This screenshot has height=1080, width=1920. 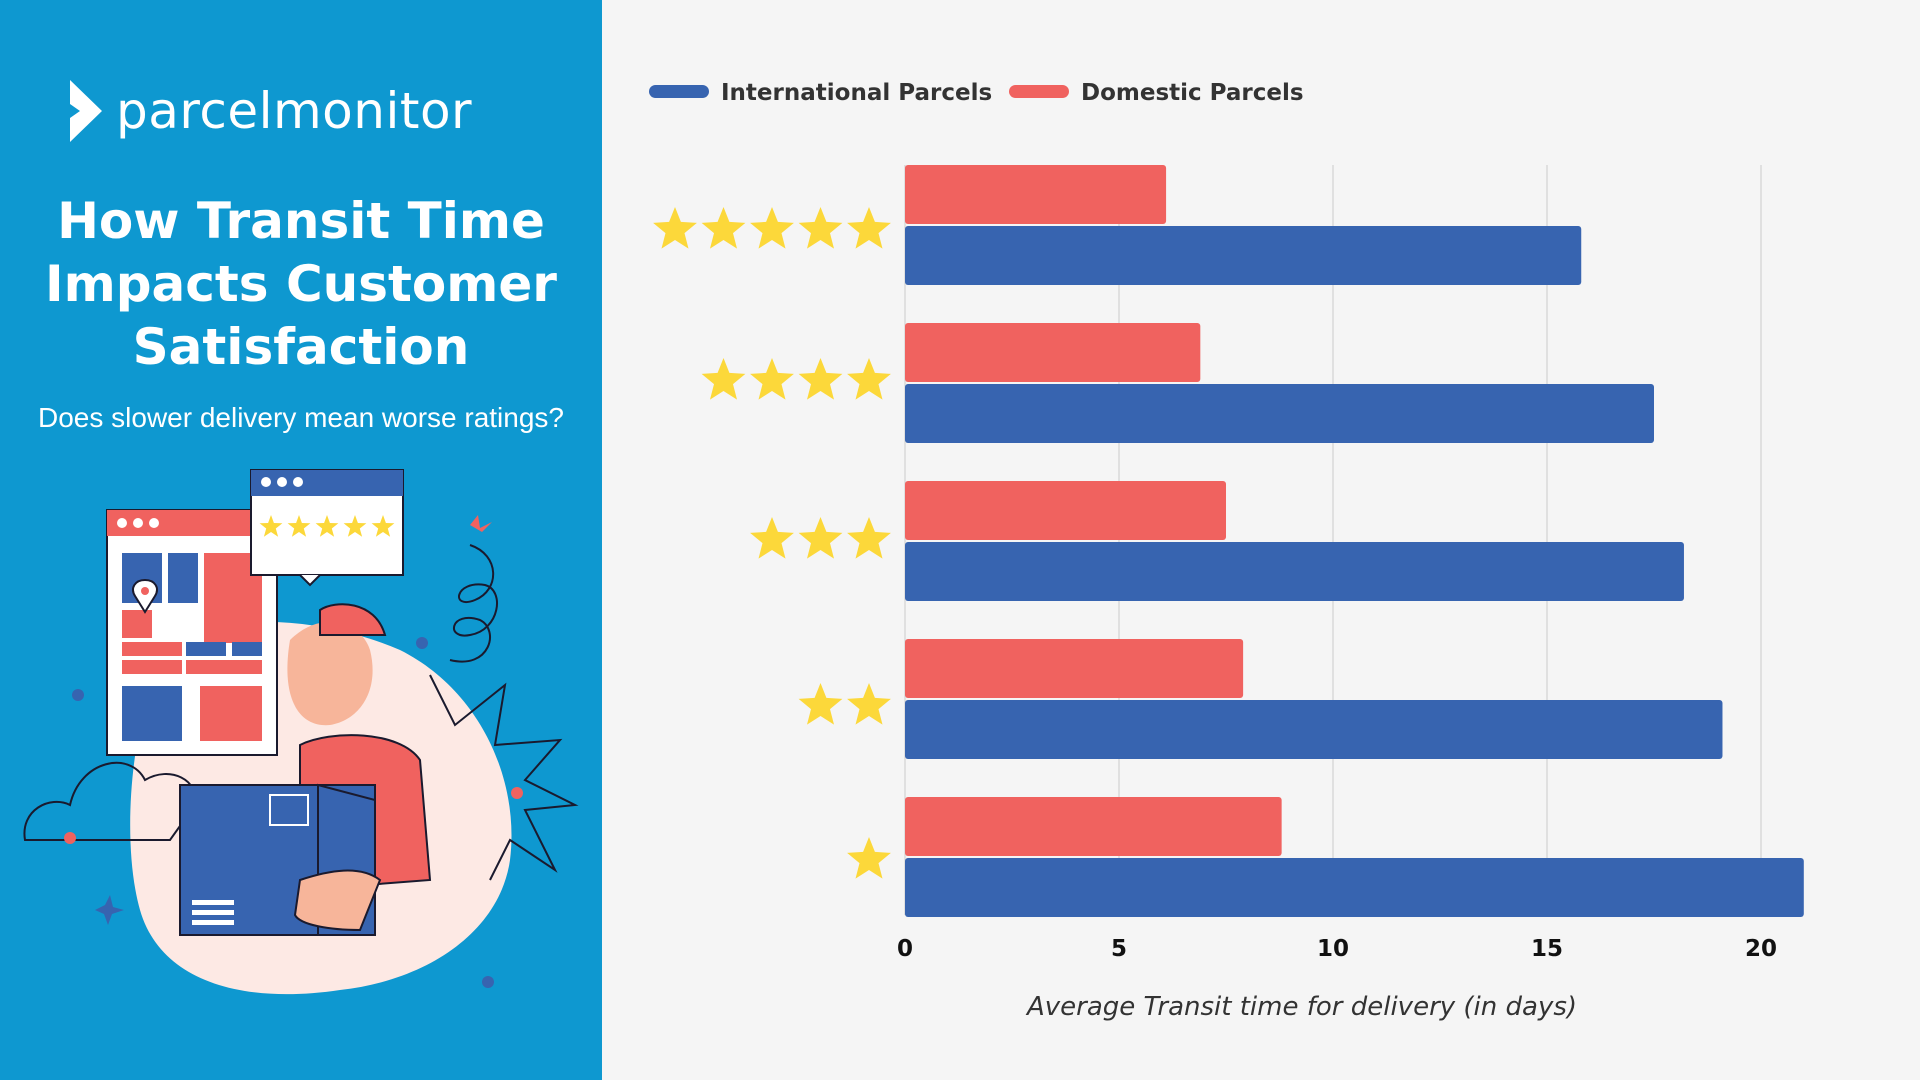 I want to click on parcelmonitor-logo: parcelmonitor, so click(x=269, y=111).